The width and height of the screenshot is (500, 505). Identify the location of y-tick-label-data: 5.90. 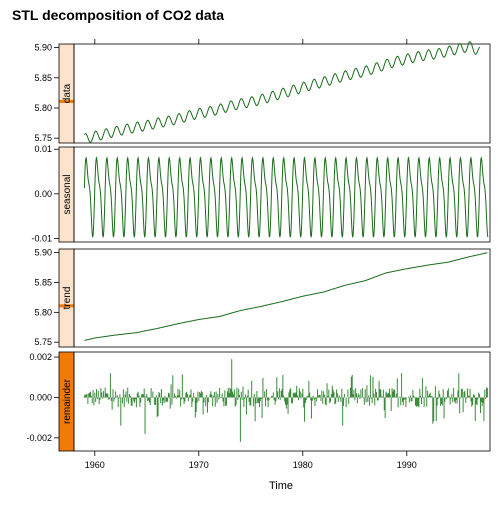
(43, 48).